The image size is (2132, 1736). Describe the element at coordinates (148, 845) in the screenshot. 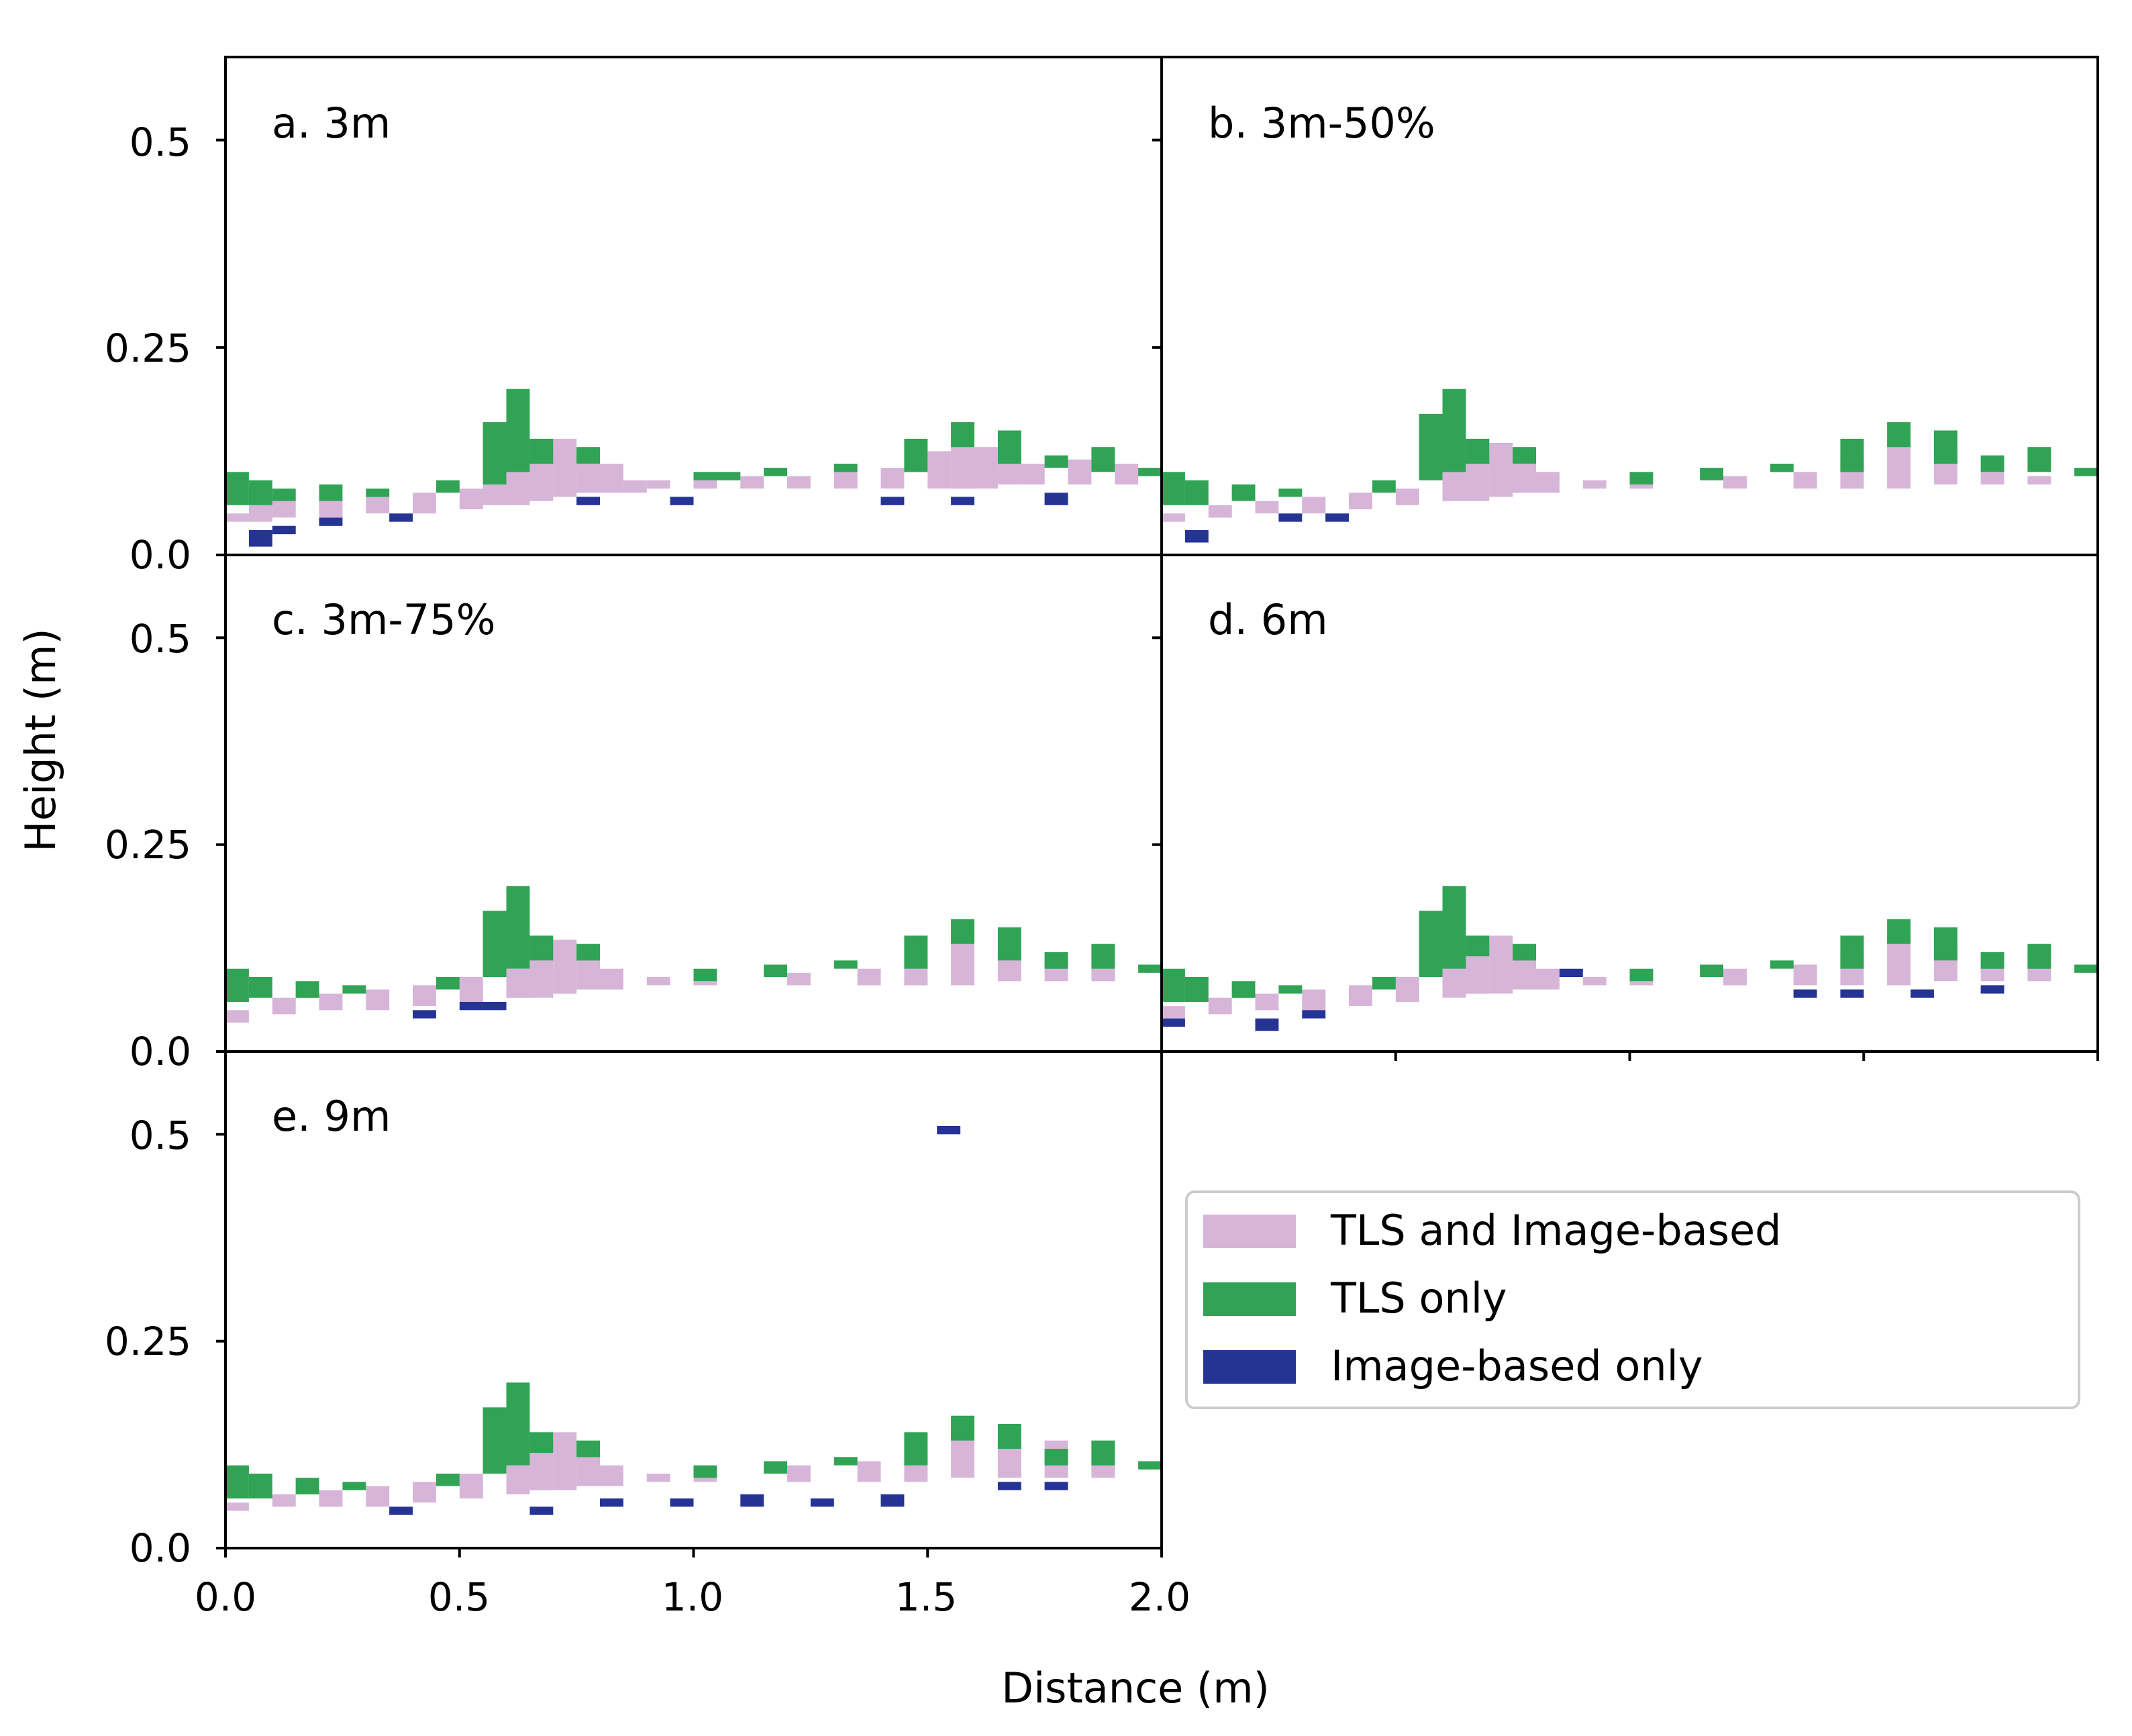

I see `y-axis-ticks: 0.5 0.25 0.0 0.5 0.25 0.0 0.5 0.25 0.0` at that location.